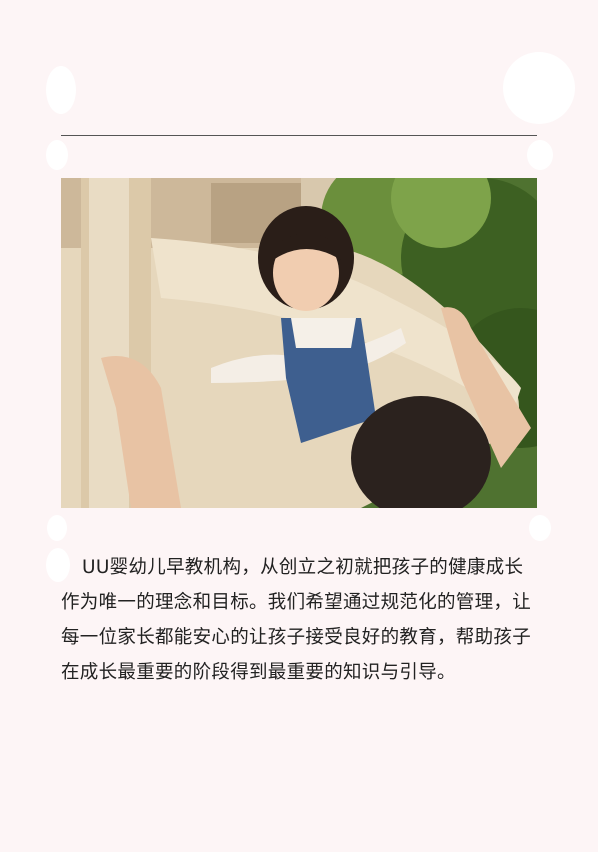 Image resolution: width=598 pixels, height=852 pixels. I want to click on decor-blob-low-right, so click(540, 528).